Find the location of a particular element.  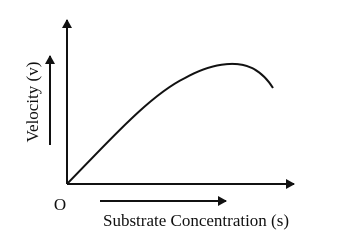

origin-label: O is located at coordinates (60, 204).